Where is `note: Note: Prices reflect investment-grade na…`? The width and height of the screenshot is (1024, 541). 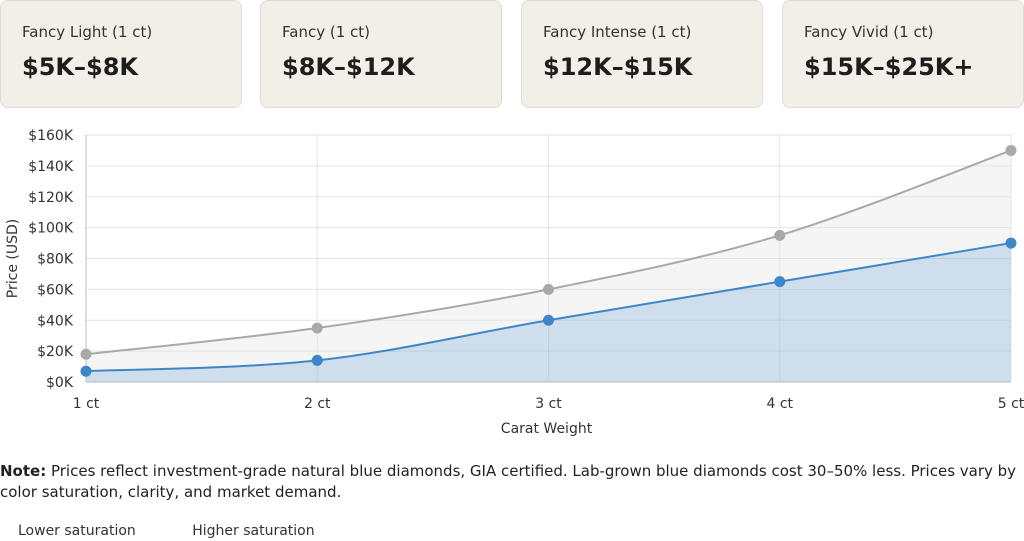 note: Note: Prices reflect investment-grade na… is located at coordinates (512, 482).